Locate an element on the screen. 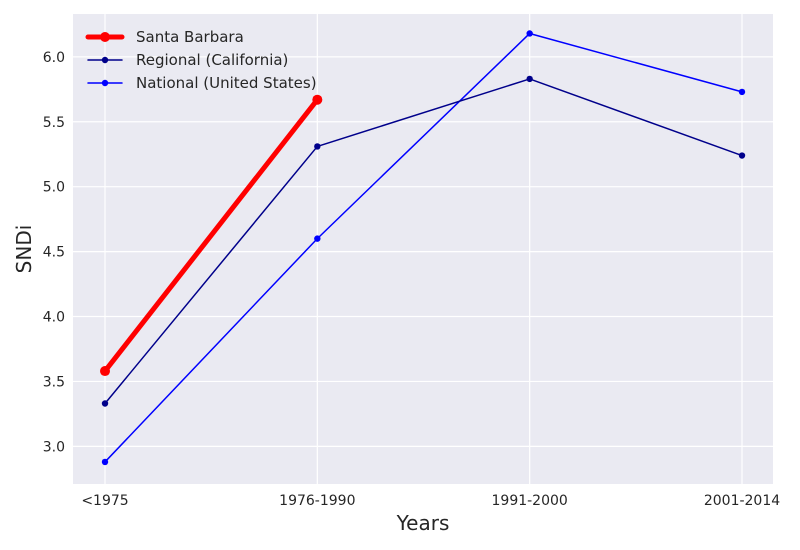  y-tick-label: 4.0 is located at coordinates (54, 318).